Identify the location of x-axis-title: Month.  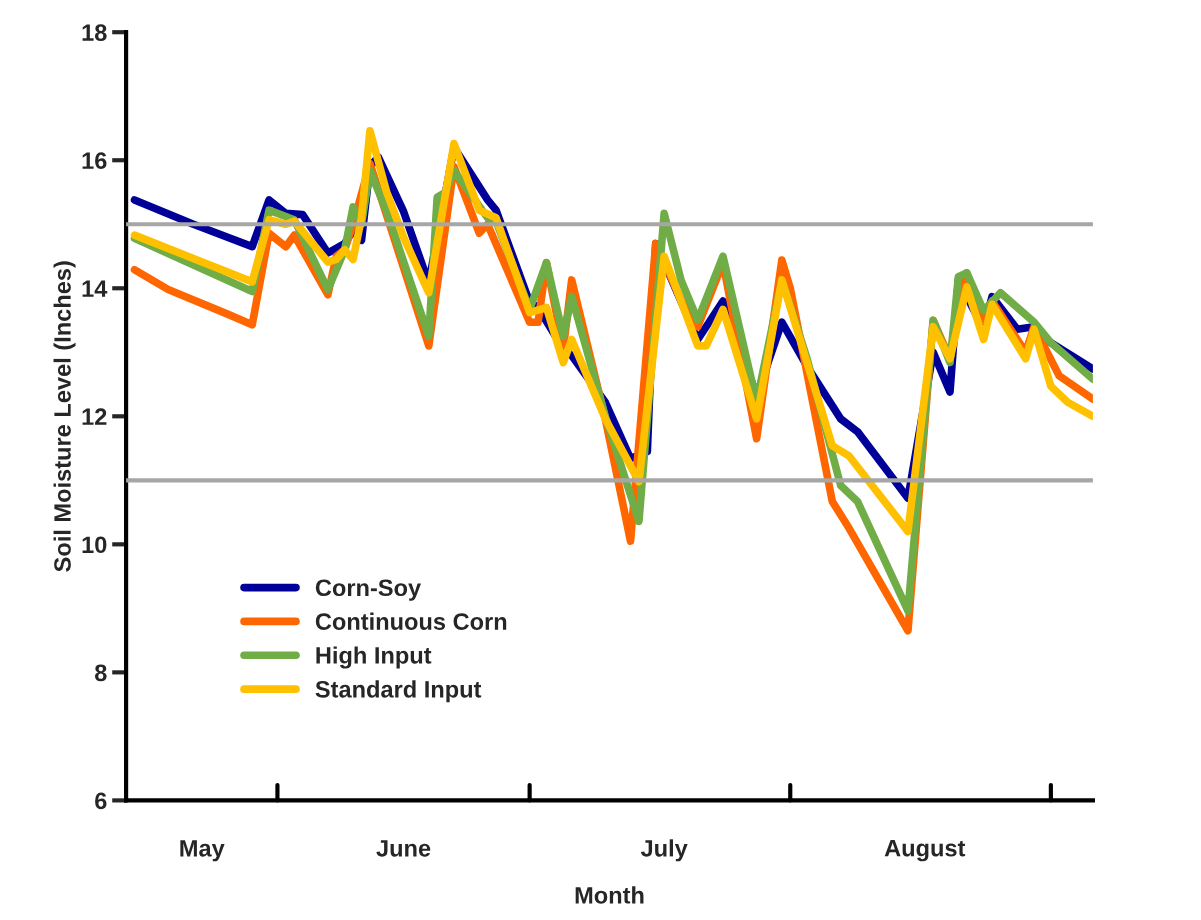
(609, 895).